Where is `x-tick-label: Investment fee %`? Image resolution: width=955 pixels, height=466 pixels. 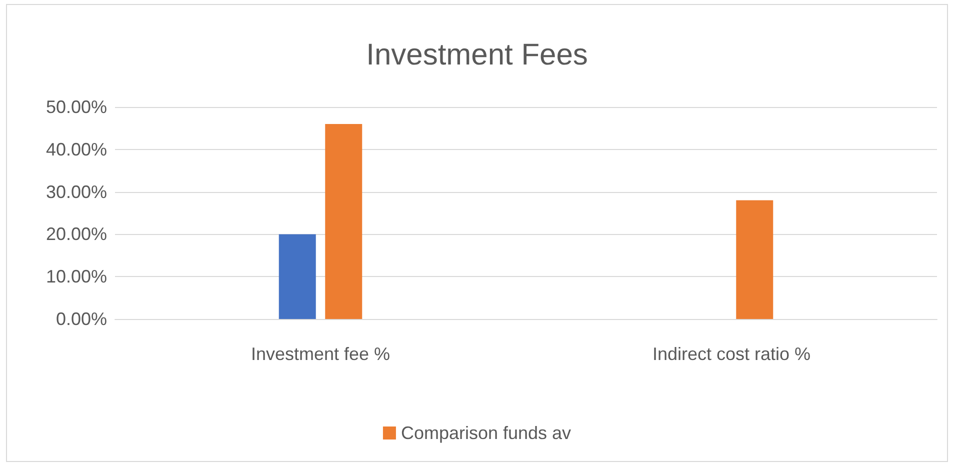
x-tick-label: Investment fee % is located at coordinates (320, 354).